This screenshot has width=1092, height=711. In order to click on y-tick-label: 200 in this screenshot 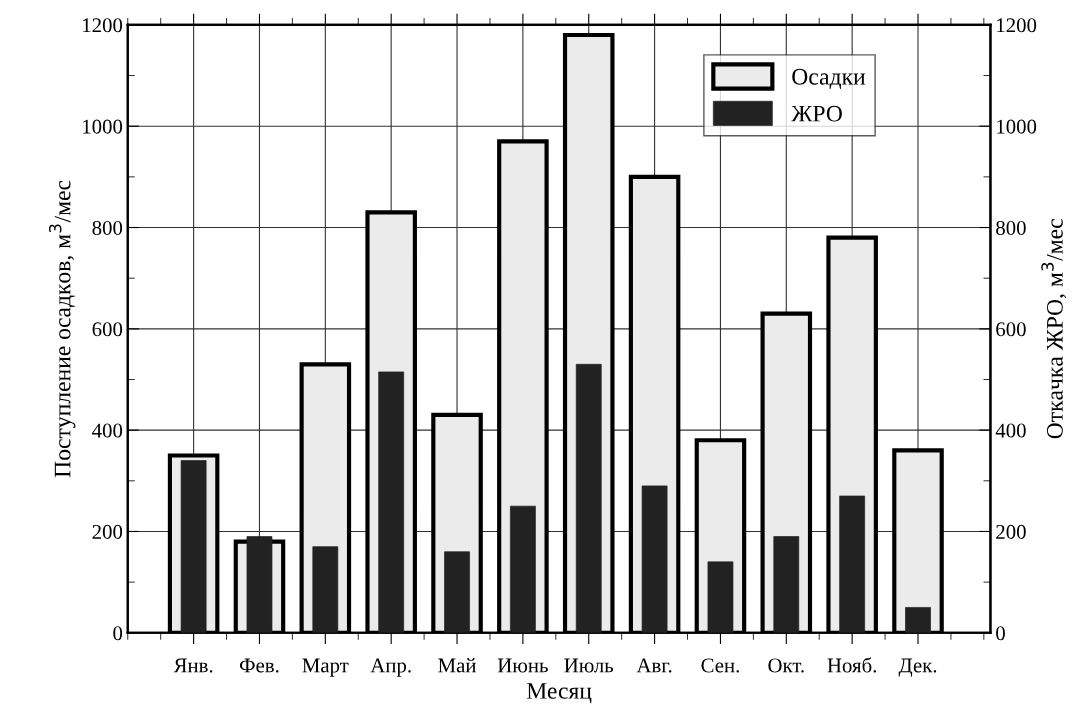, I will do `click(107, 531)`.